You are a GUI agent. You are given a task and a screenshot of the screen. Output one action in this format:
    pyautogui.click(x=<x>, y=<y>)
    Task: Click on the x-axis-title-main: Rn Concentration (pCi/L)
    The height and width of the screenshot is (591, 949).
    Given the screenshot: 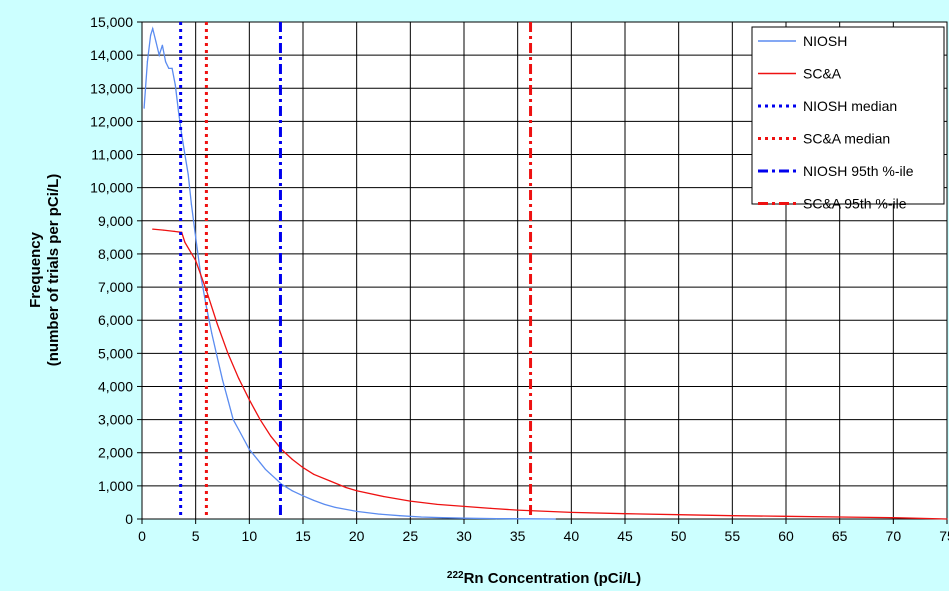 What is the action you would take?
    pyautogui.click(x=552, y=578)
    